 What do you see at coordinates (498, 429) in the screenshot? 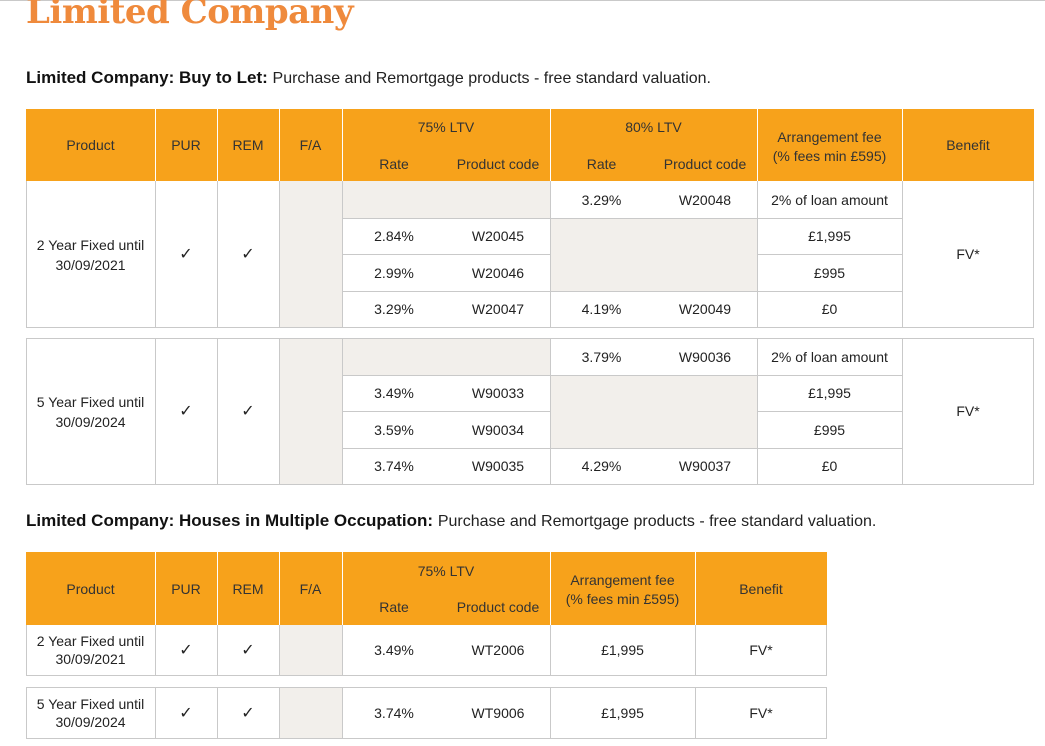
I see `code75-cell: W90034` at bounding box center [498, 429].